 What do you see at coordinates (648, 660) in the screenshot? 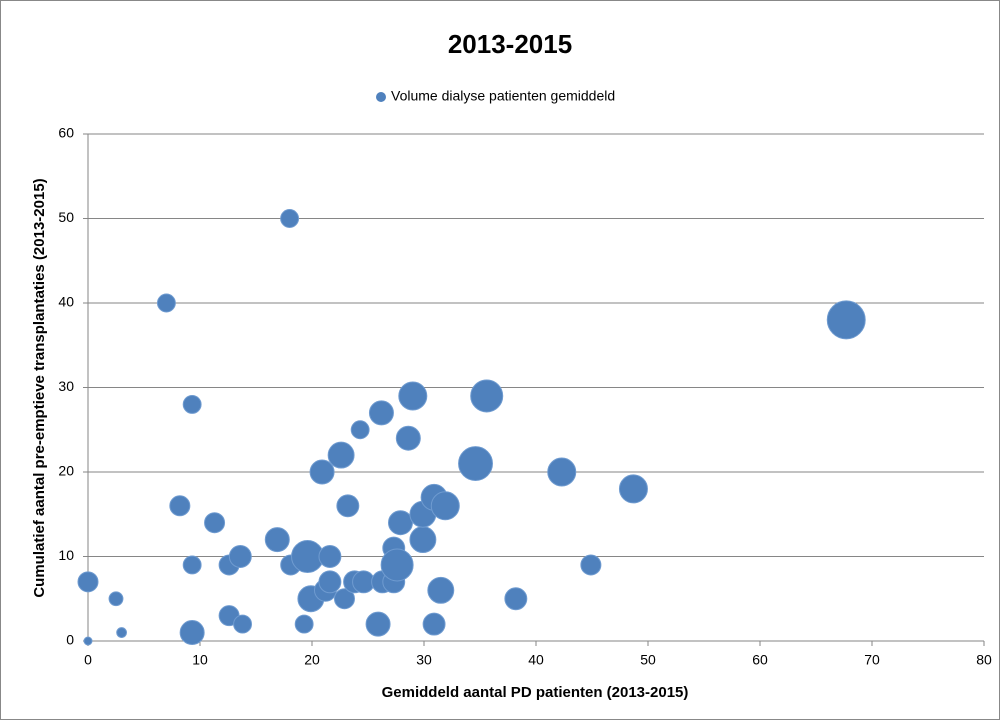
I see `x-tick-label: 50` at bounding box center [648, 660].